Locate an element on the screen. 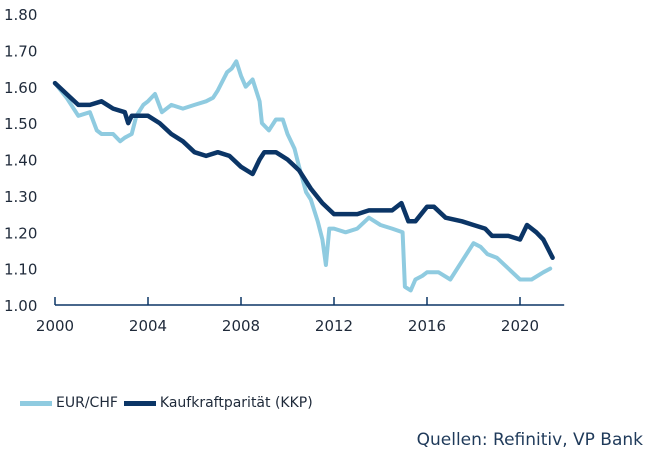 The width and height of the screenshot is (667, 457). legend: EUR/CHF Kaufkraftparität (KKP) is located at coordinates (169, 403).